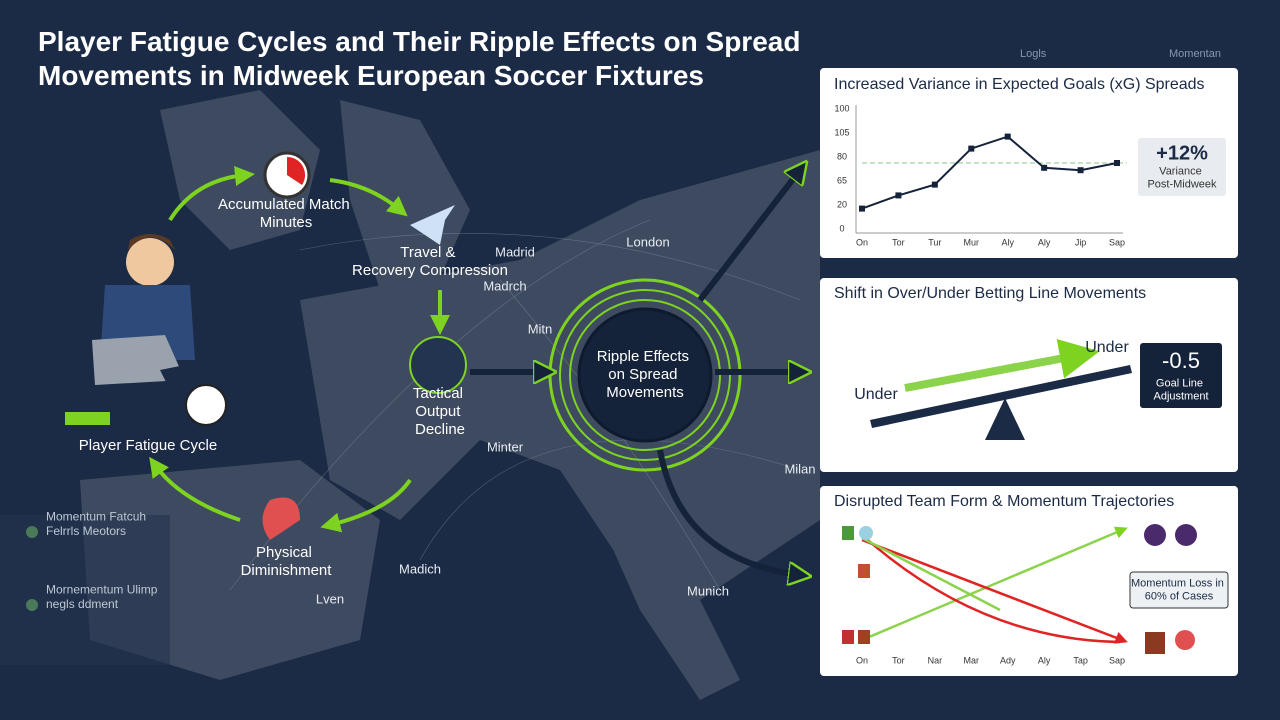  What do you see at coordinates (708, 590) in the screenshot?
I see `map-label: Munich` at bounding box center [708, 590].